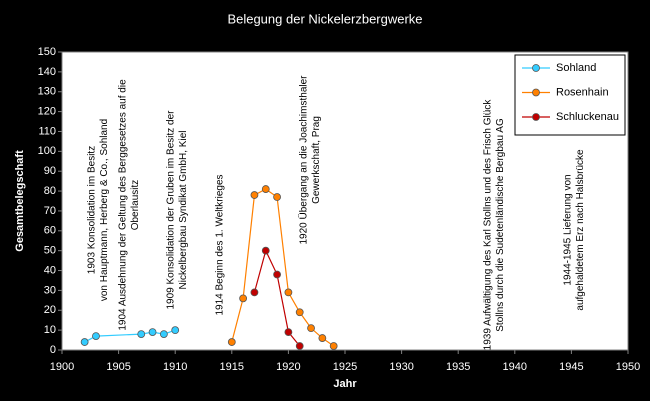 This screenshot has height=401, width=650. I want to click on y-tick-label: 10, so click(50, 330).